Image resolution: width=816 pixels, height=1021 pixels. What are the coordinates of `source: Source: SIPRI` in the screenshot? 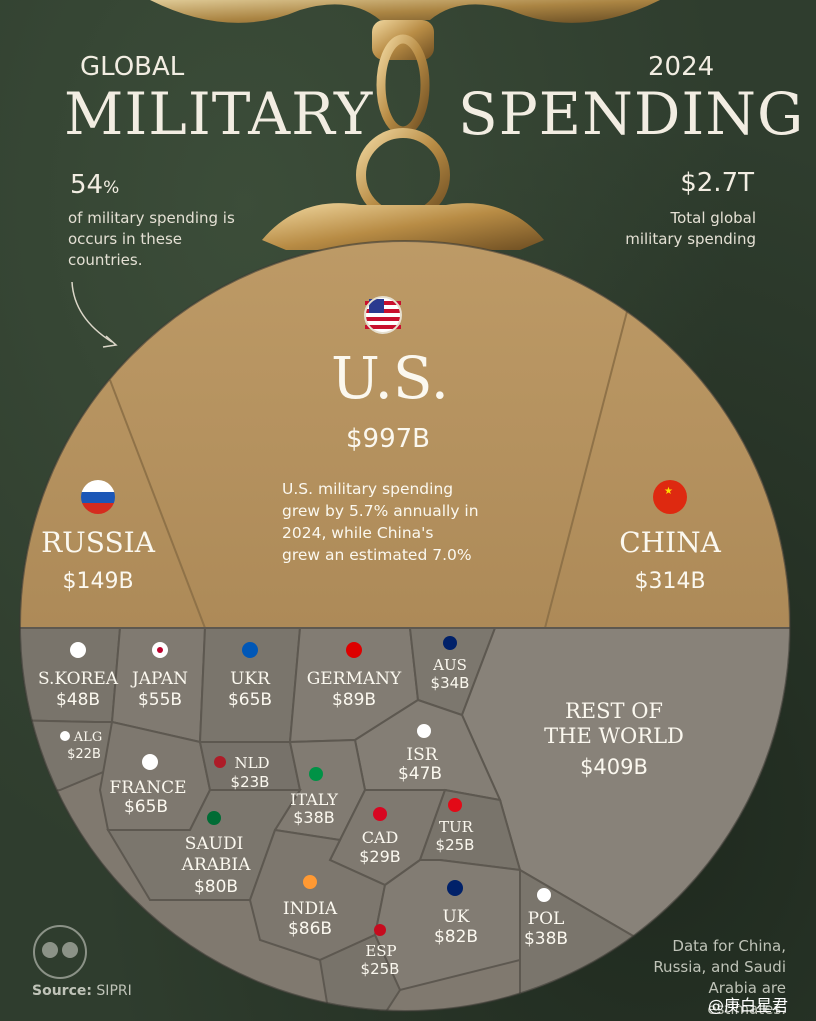 It's located at (82, 991).